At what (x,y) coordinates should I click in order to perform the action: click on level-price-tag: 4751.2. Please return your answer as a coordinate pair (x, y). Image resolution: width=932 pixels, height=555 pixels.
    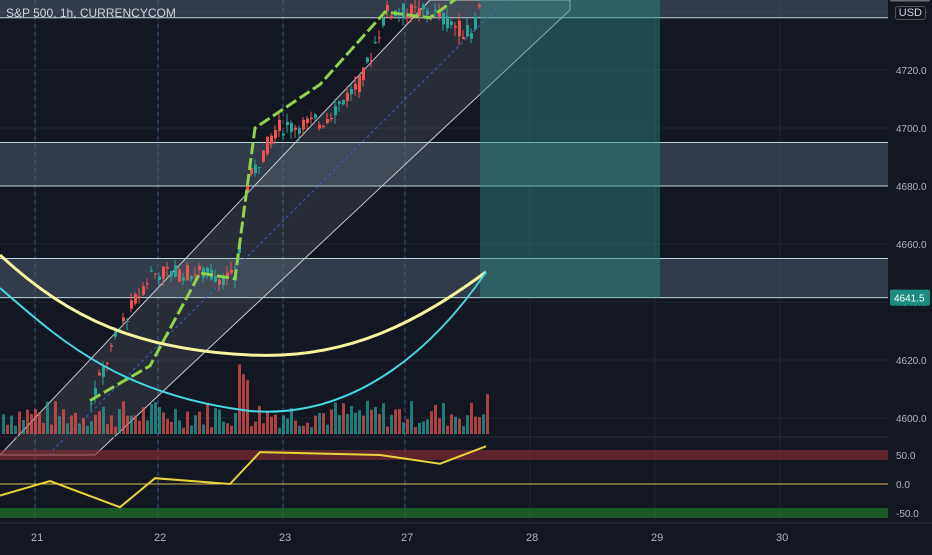
    Looking at the image, I should click on (909, 0).